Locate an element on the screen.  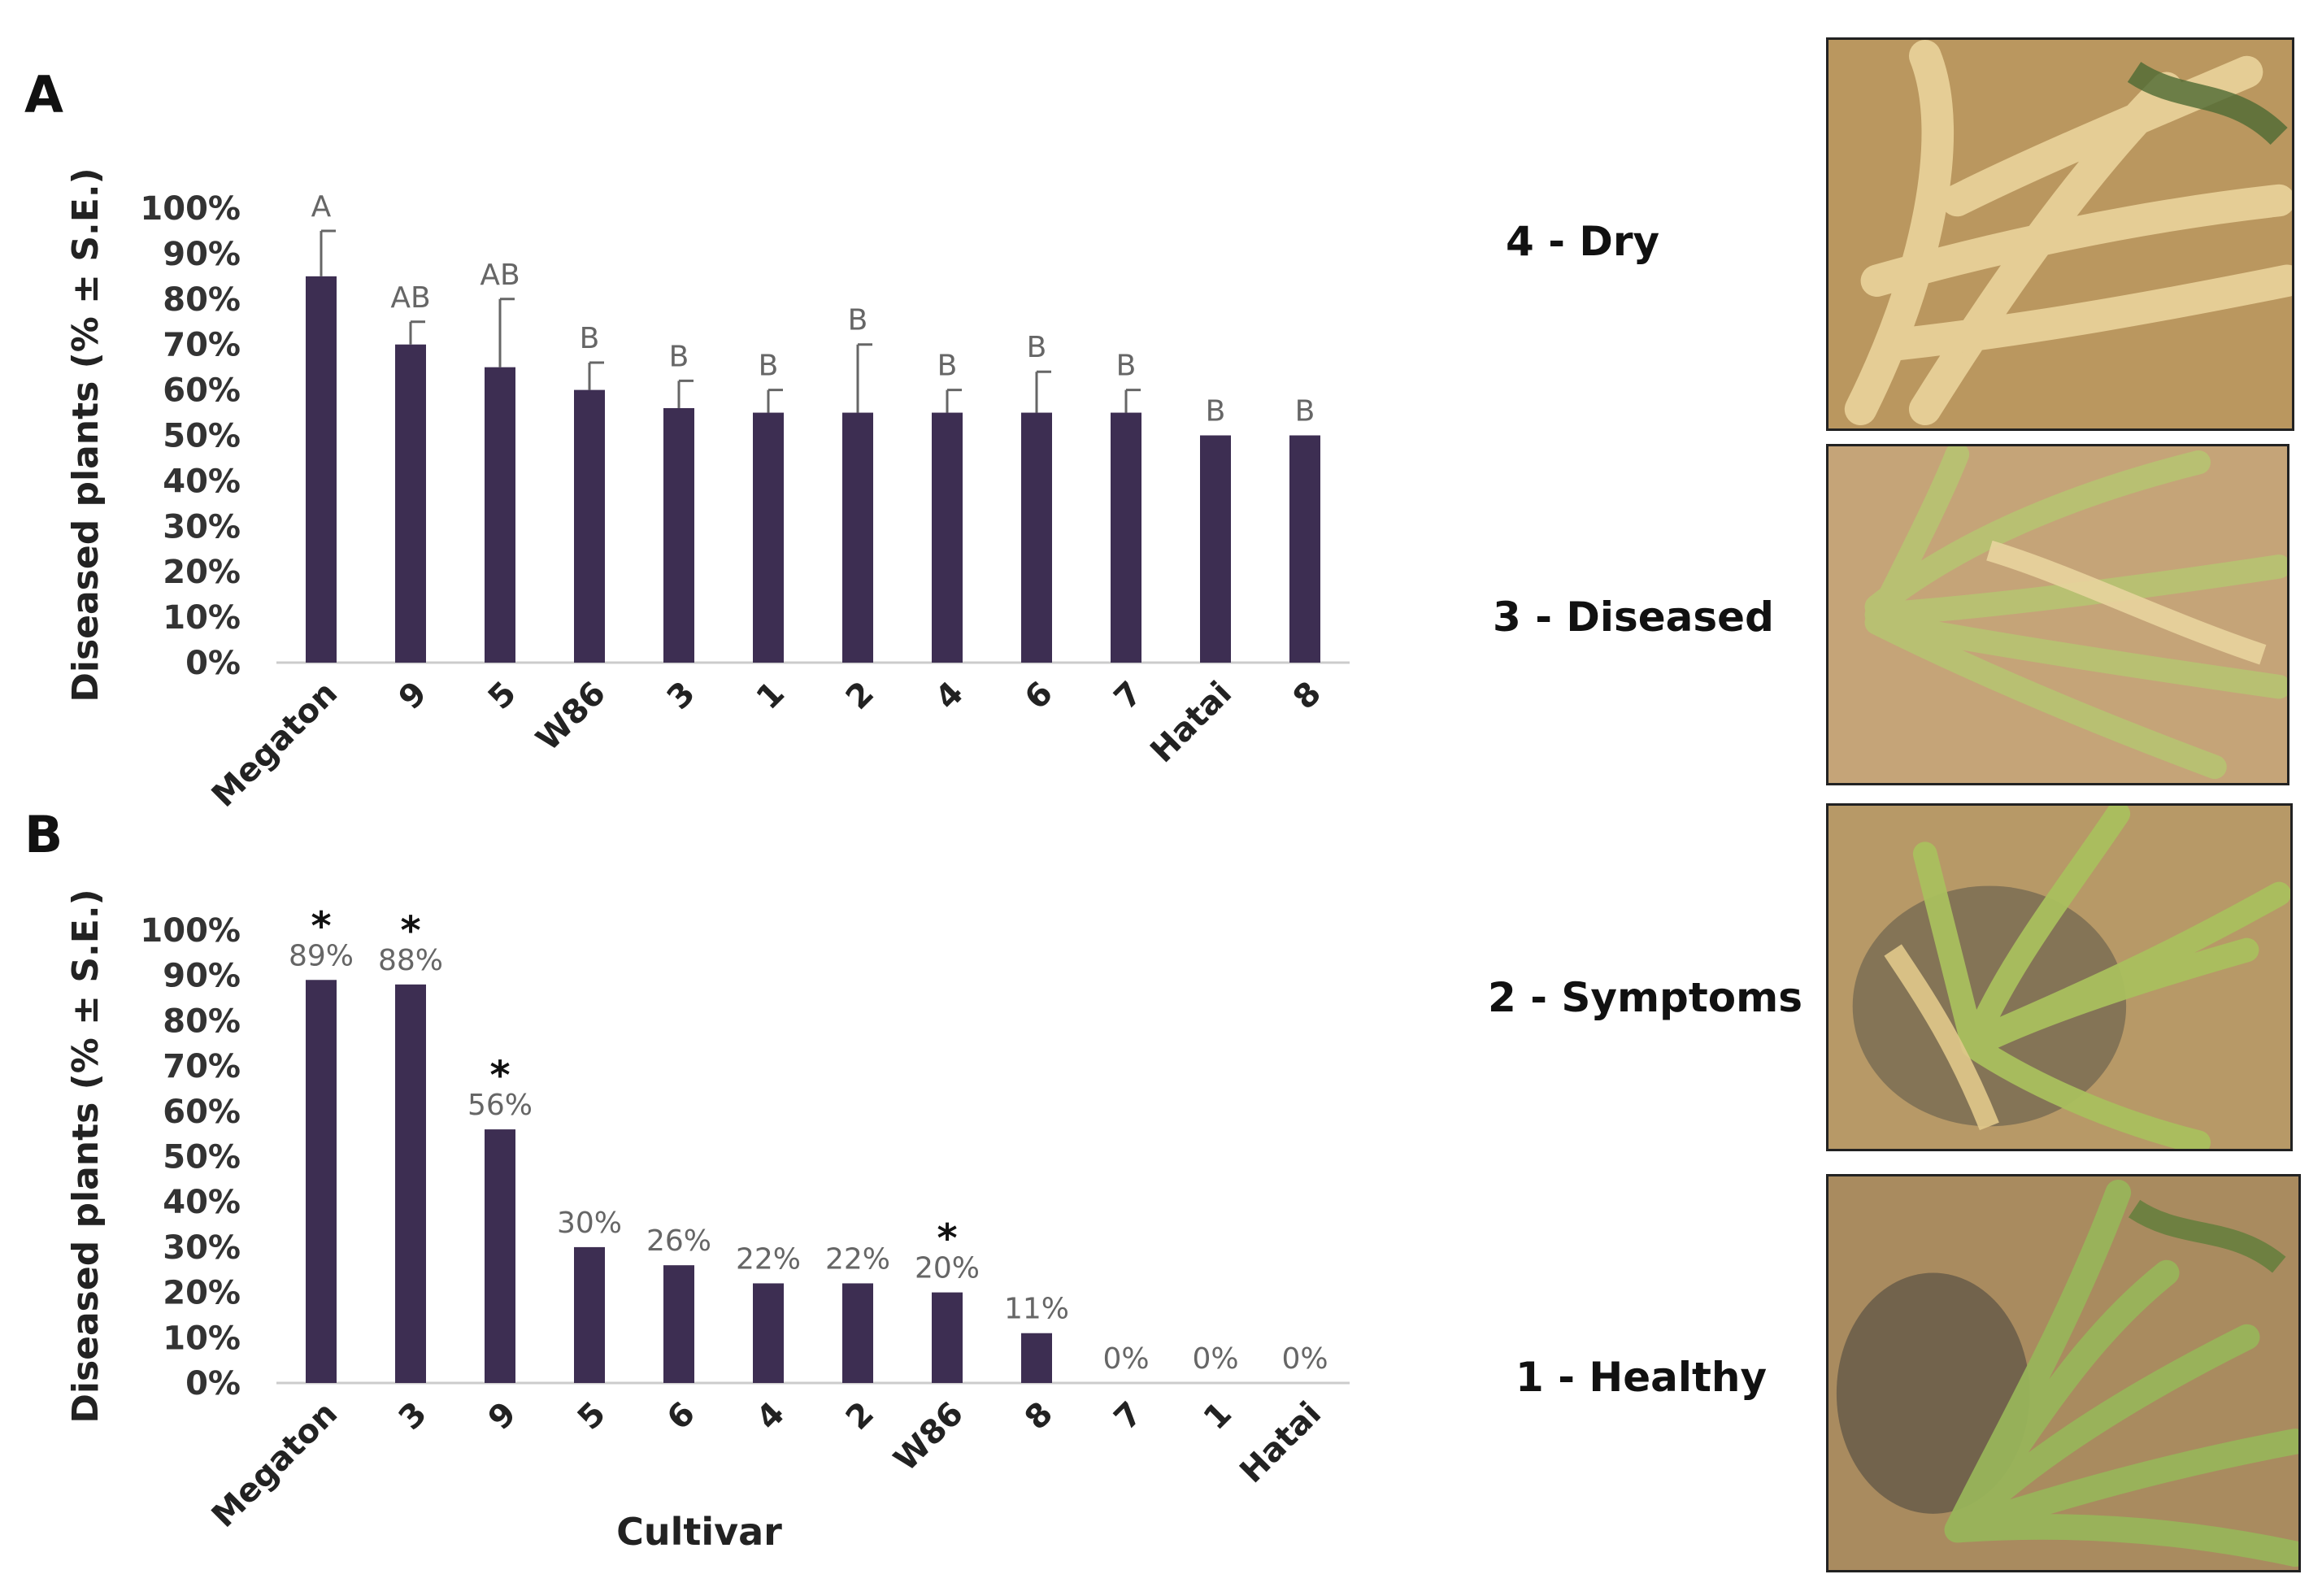
x-tick-label: 7 is located at coordinates (1128, 696).